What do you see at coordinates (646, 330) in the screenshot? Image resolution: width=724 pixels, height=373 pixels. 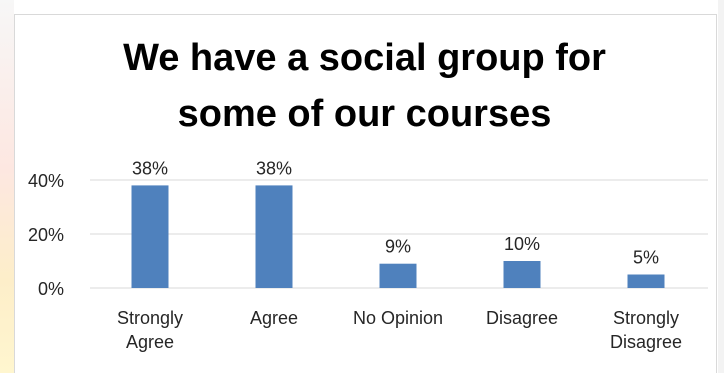 I see `category-label-4: Strongly Disagree` at bounding box center [646, 330].